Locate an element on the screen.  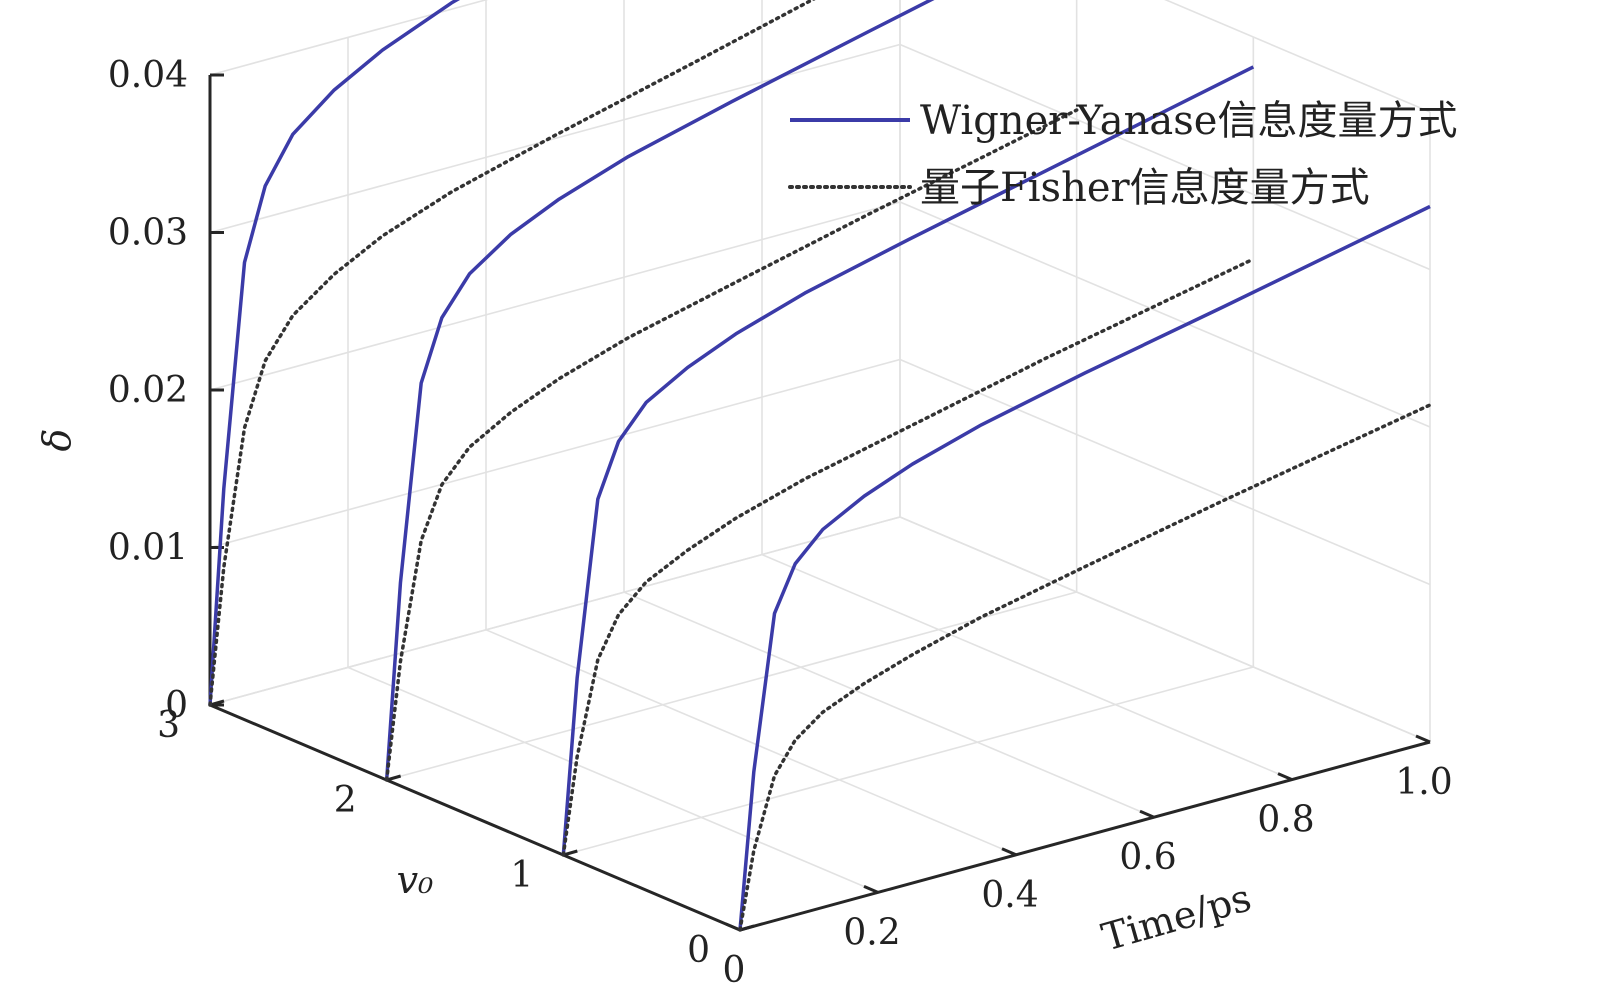
y-tick-label: 3 is located at coordinates (168, 725).